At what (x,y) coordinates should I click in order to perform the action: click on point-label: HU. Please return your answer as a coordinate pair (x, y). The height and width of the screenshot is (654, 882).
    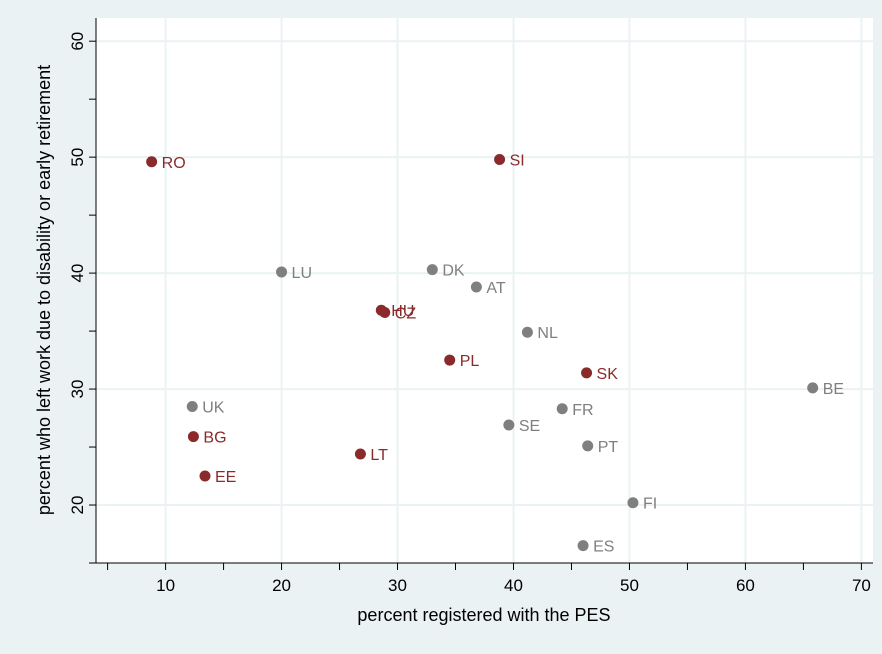
    Looking at the image, I should click on (402, 311).